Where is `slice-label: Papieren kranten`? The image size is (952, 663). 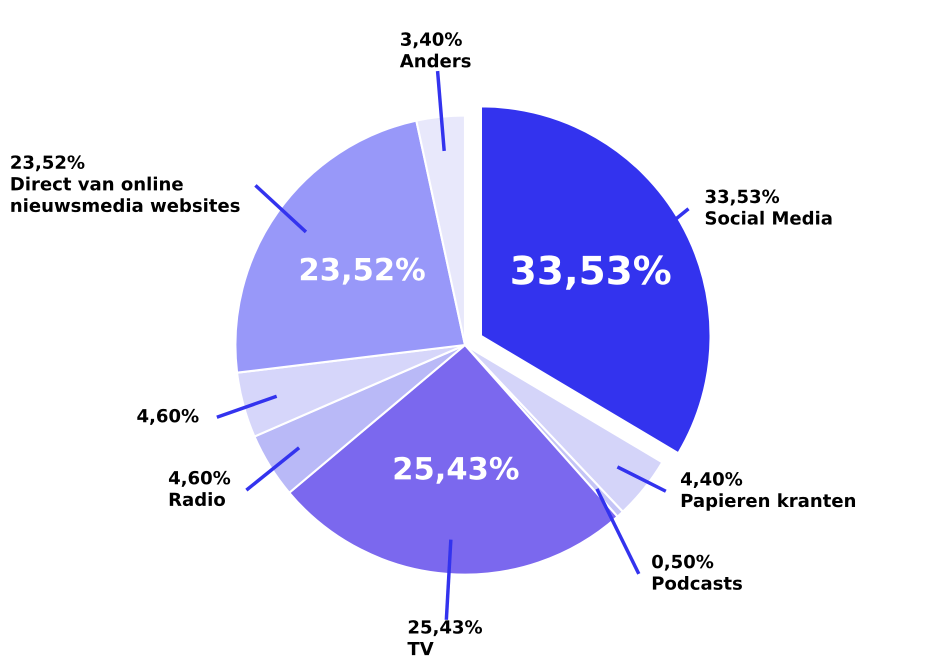 slice-label: Papieren kranten is located at coordinates (769, 502).